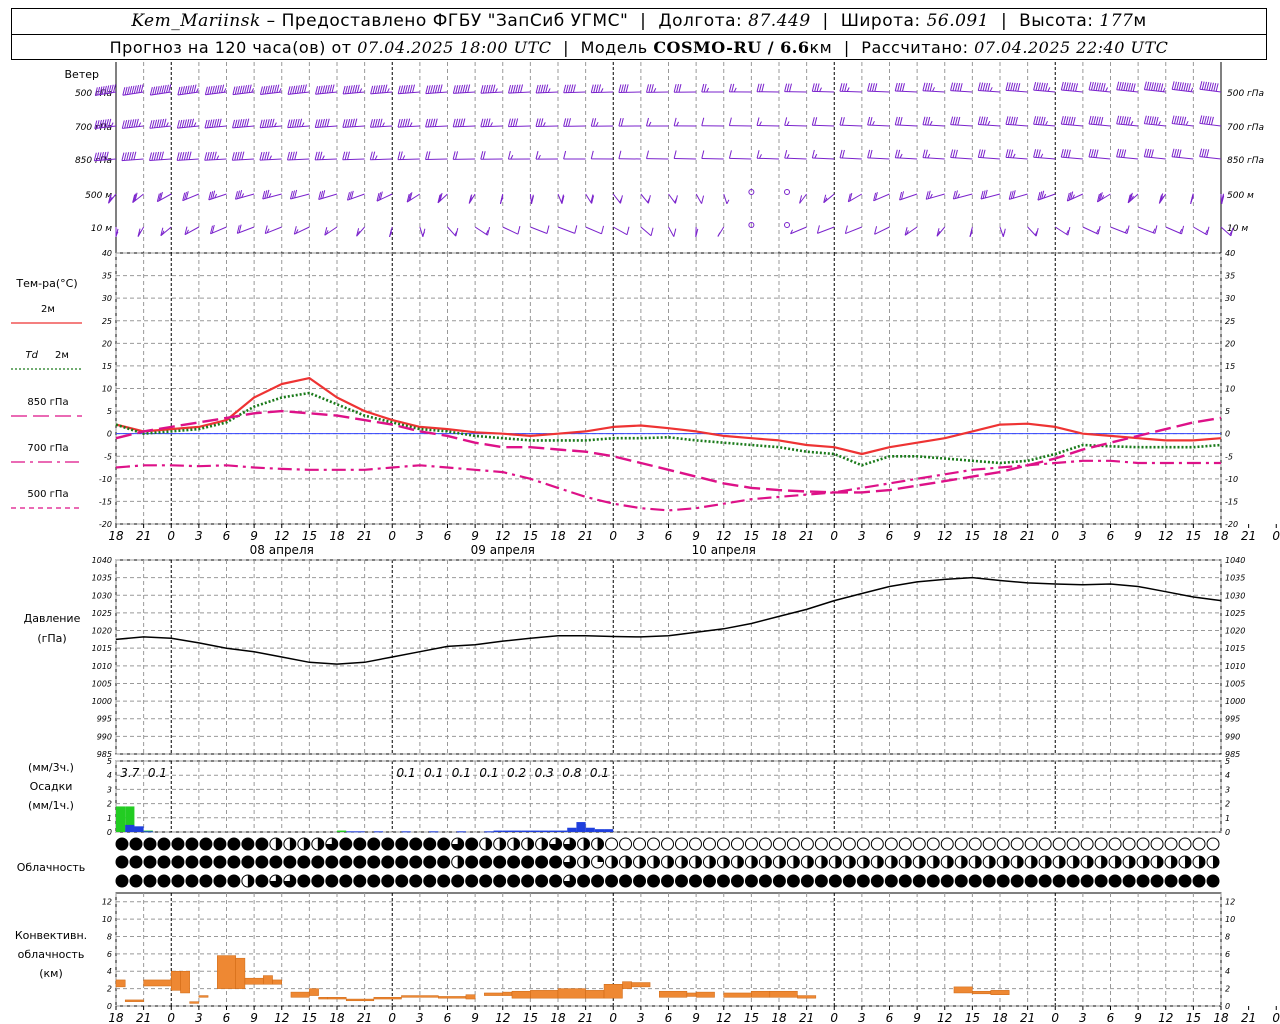 This screenshot has width=1280, height=1024. I want to click on pres-ytick-right: 1010, so click(1235, 666).